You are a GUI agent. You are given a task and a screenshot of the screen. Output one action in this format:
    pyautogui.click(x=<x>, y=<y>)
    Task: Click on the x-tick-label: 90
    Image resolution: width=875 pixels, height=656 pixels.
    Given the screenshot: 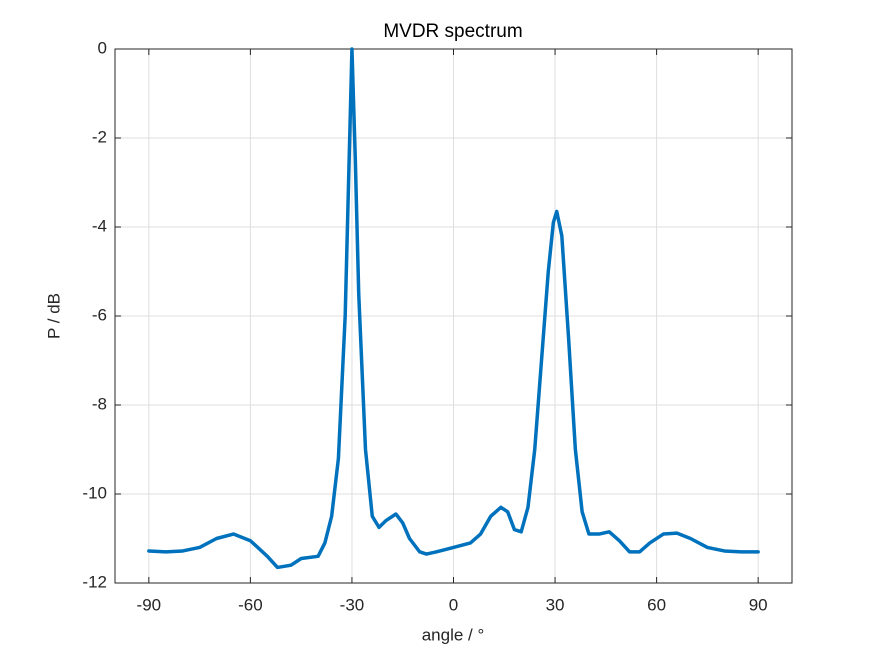 What is the action you would take?
    pyautogui.click(x=758, y=604)
    